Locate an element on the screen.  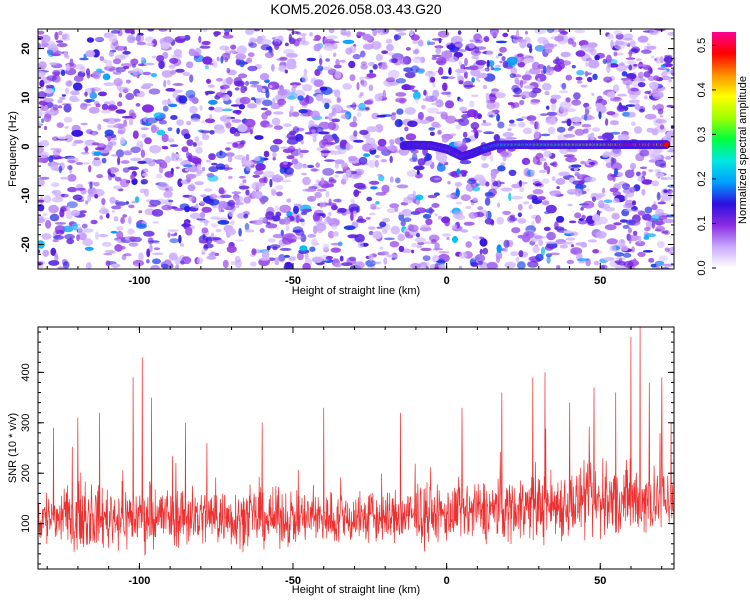
snr-xlabel: Height of straight line (km) is located at coordinates (356, 590).